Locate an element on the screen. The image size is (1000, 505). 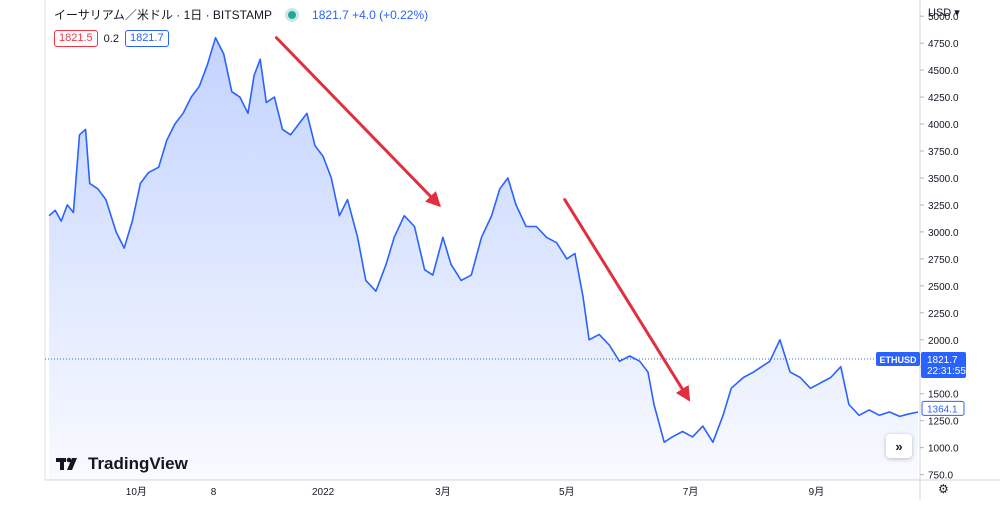
spread-value: 0.2 is located at coordinates (111, 38).